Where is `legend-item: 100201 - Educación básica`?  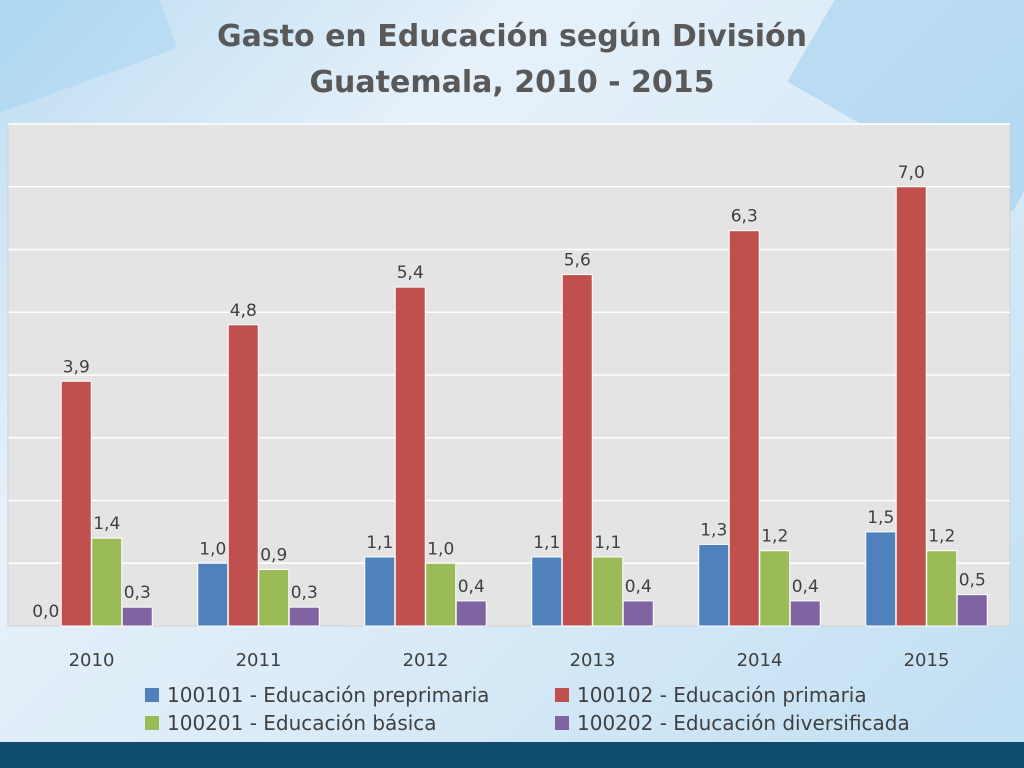 legend-item: 100201 - Educación básica is located at coordinates (350, 723).